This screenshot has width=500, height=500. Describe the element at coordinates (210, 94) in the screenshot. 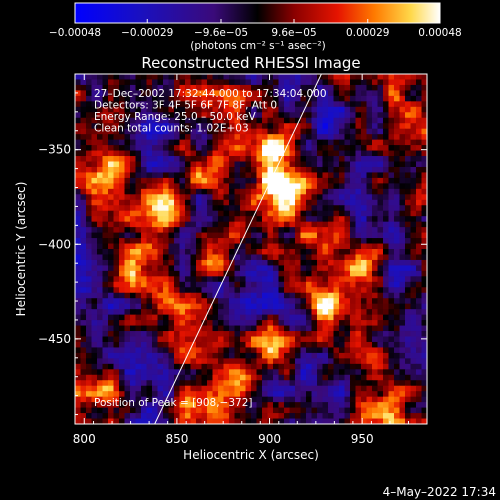

I see `annotation-line: 27–Dec–2002 17:32:44.000 to 17:34:04.000` at that location.